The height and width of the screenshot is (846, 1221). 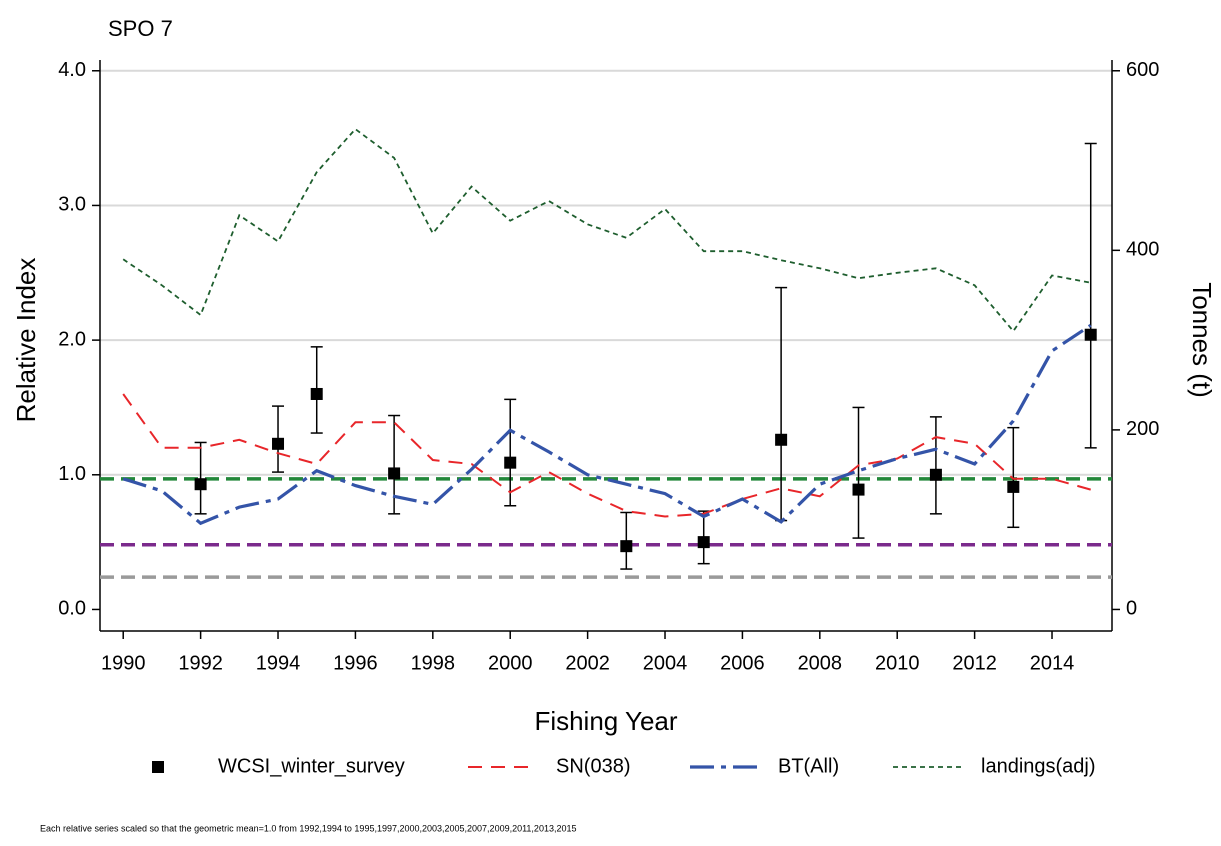 I want to click on x-tick-label: 2002, so click(x=587, y=663).